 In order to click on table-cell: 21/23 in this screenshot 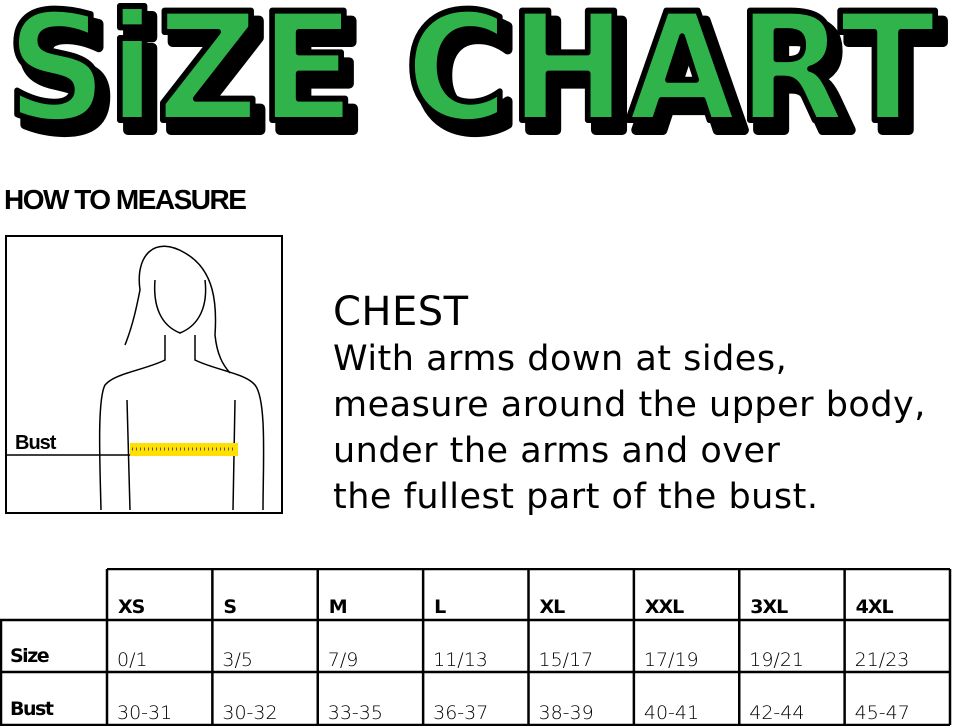, I will do `click(882, 660)`.